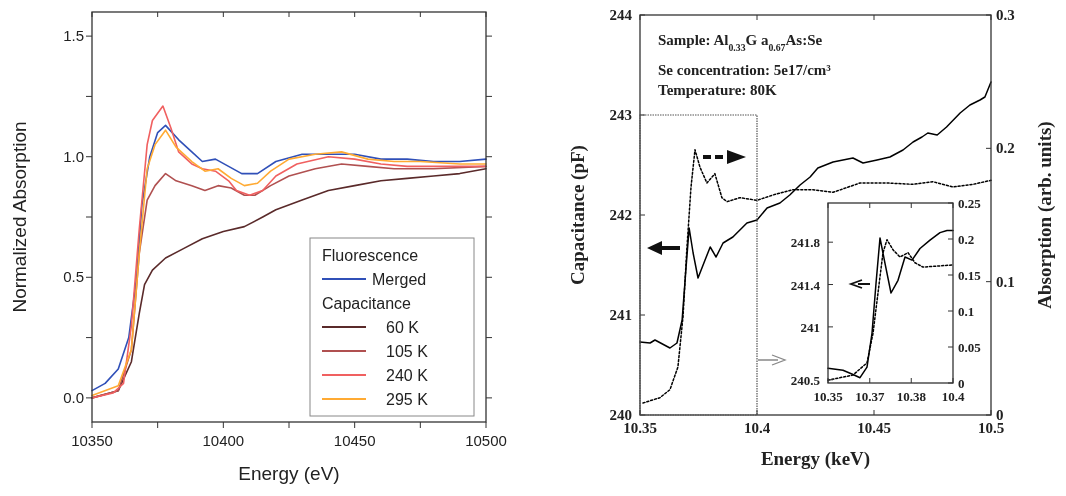 The height and width of the screenshot is (496, 1066). Describe the element at coordinates (73, 36) in the screenshot. I see `y-tick-label: 1.5` at that location.